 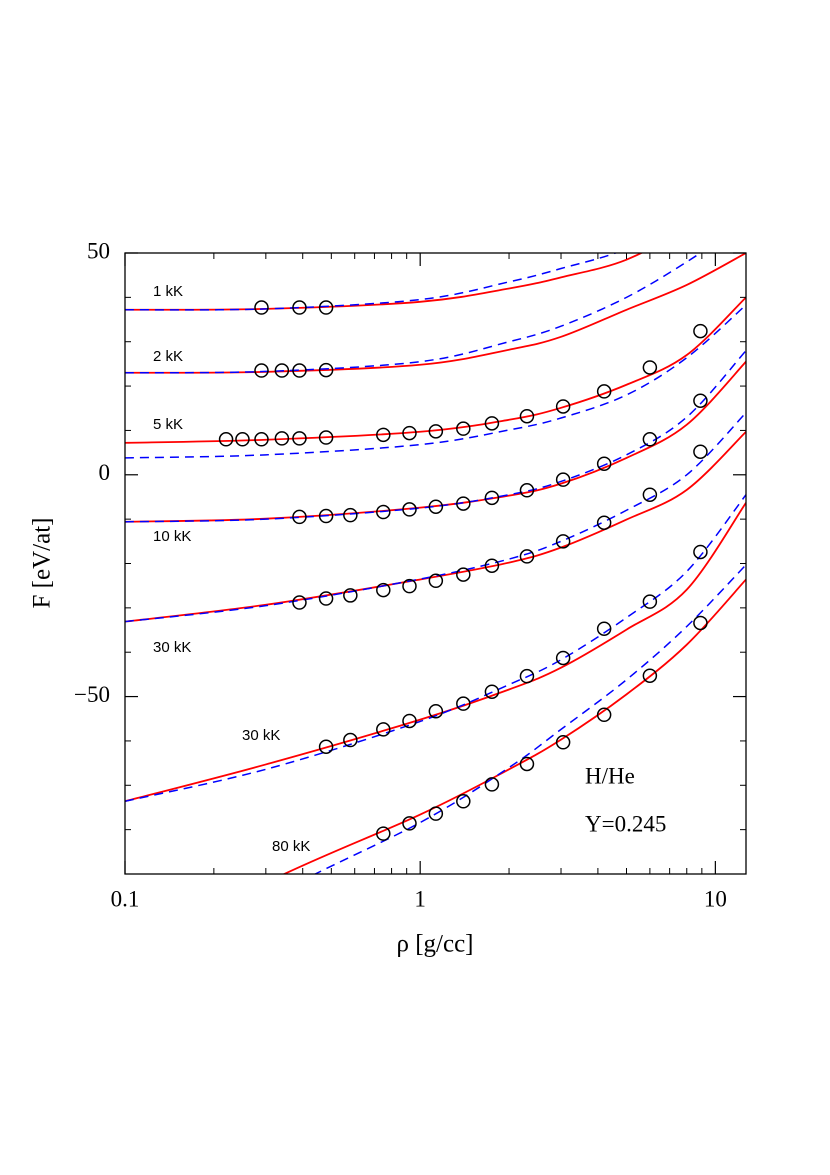 What do you see at coordinates (434, 944) in the screenshot?
I see `x-axis-label: ρ [g/cc]` at bounding box center [434, 944].